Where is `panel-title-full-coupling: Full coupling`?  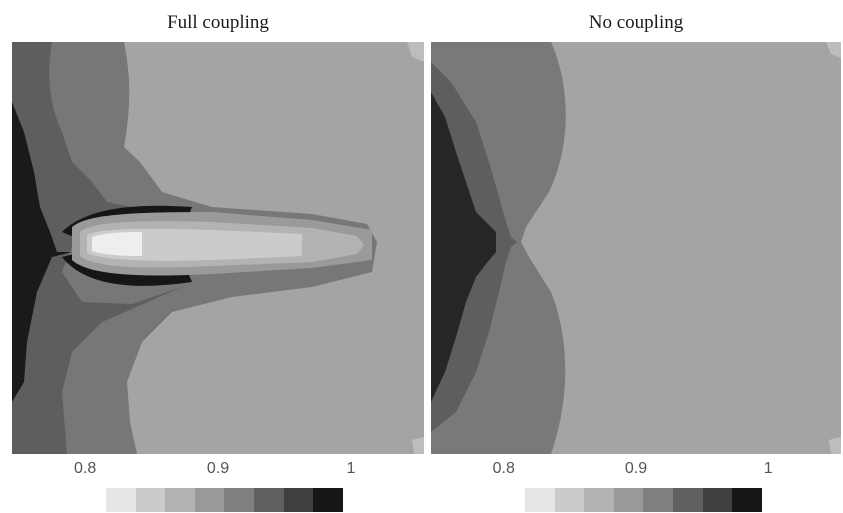
panel-title-full-coupling: Full coupling is located at coordinates (218, 22).